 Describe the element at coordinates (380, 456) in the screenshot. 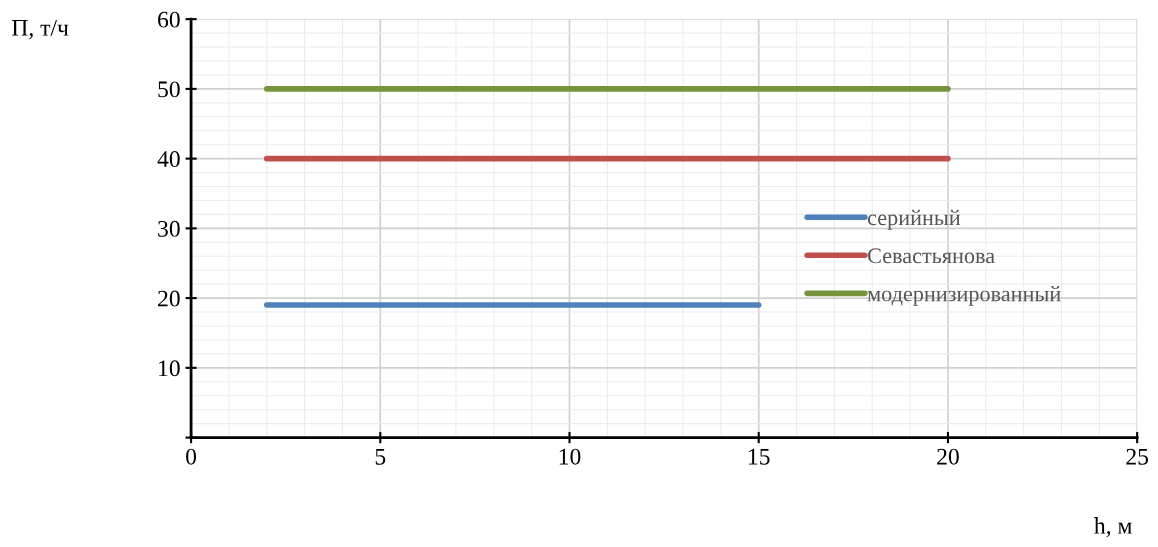

I see `x-tick-label: 5` at that location.